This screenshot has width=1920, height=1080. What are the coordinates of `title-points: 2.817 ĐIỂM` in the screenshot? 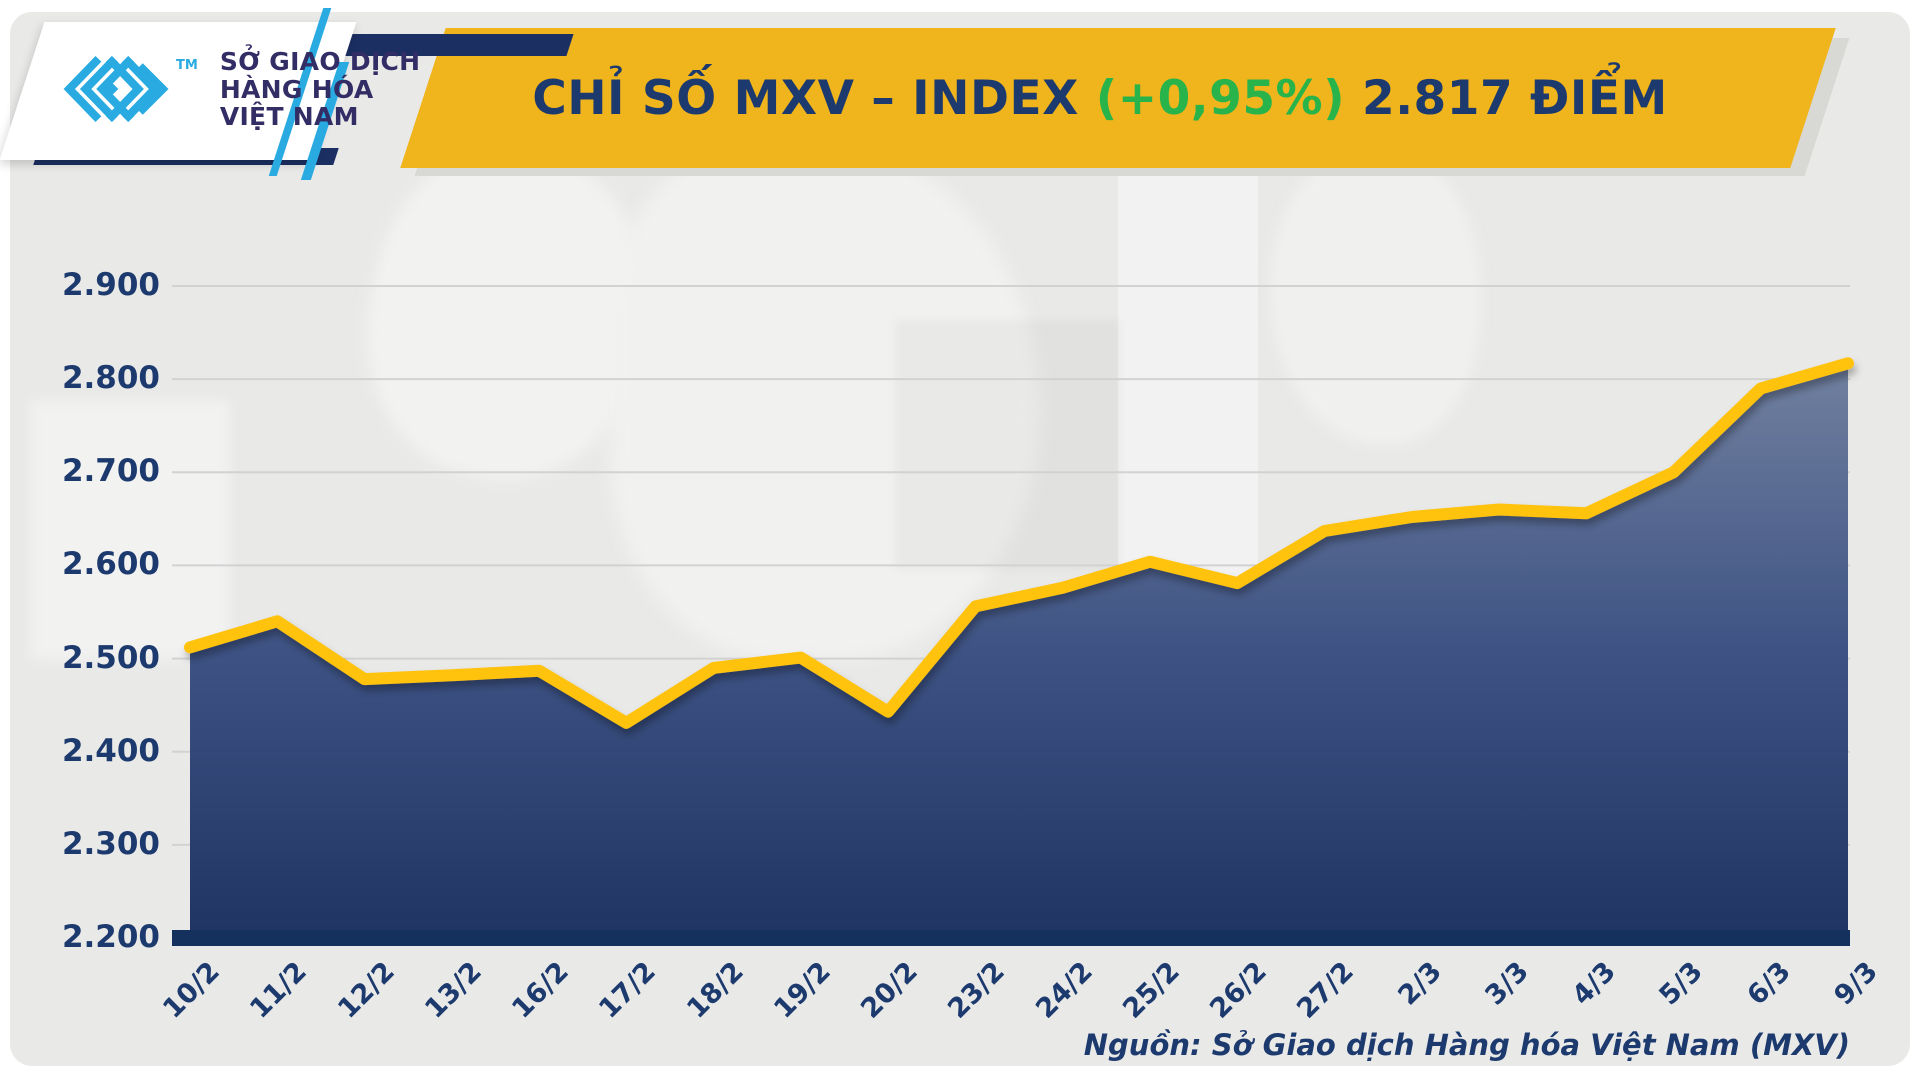 It's located at (1506, 98).